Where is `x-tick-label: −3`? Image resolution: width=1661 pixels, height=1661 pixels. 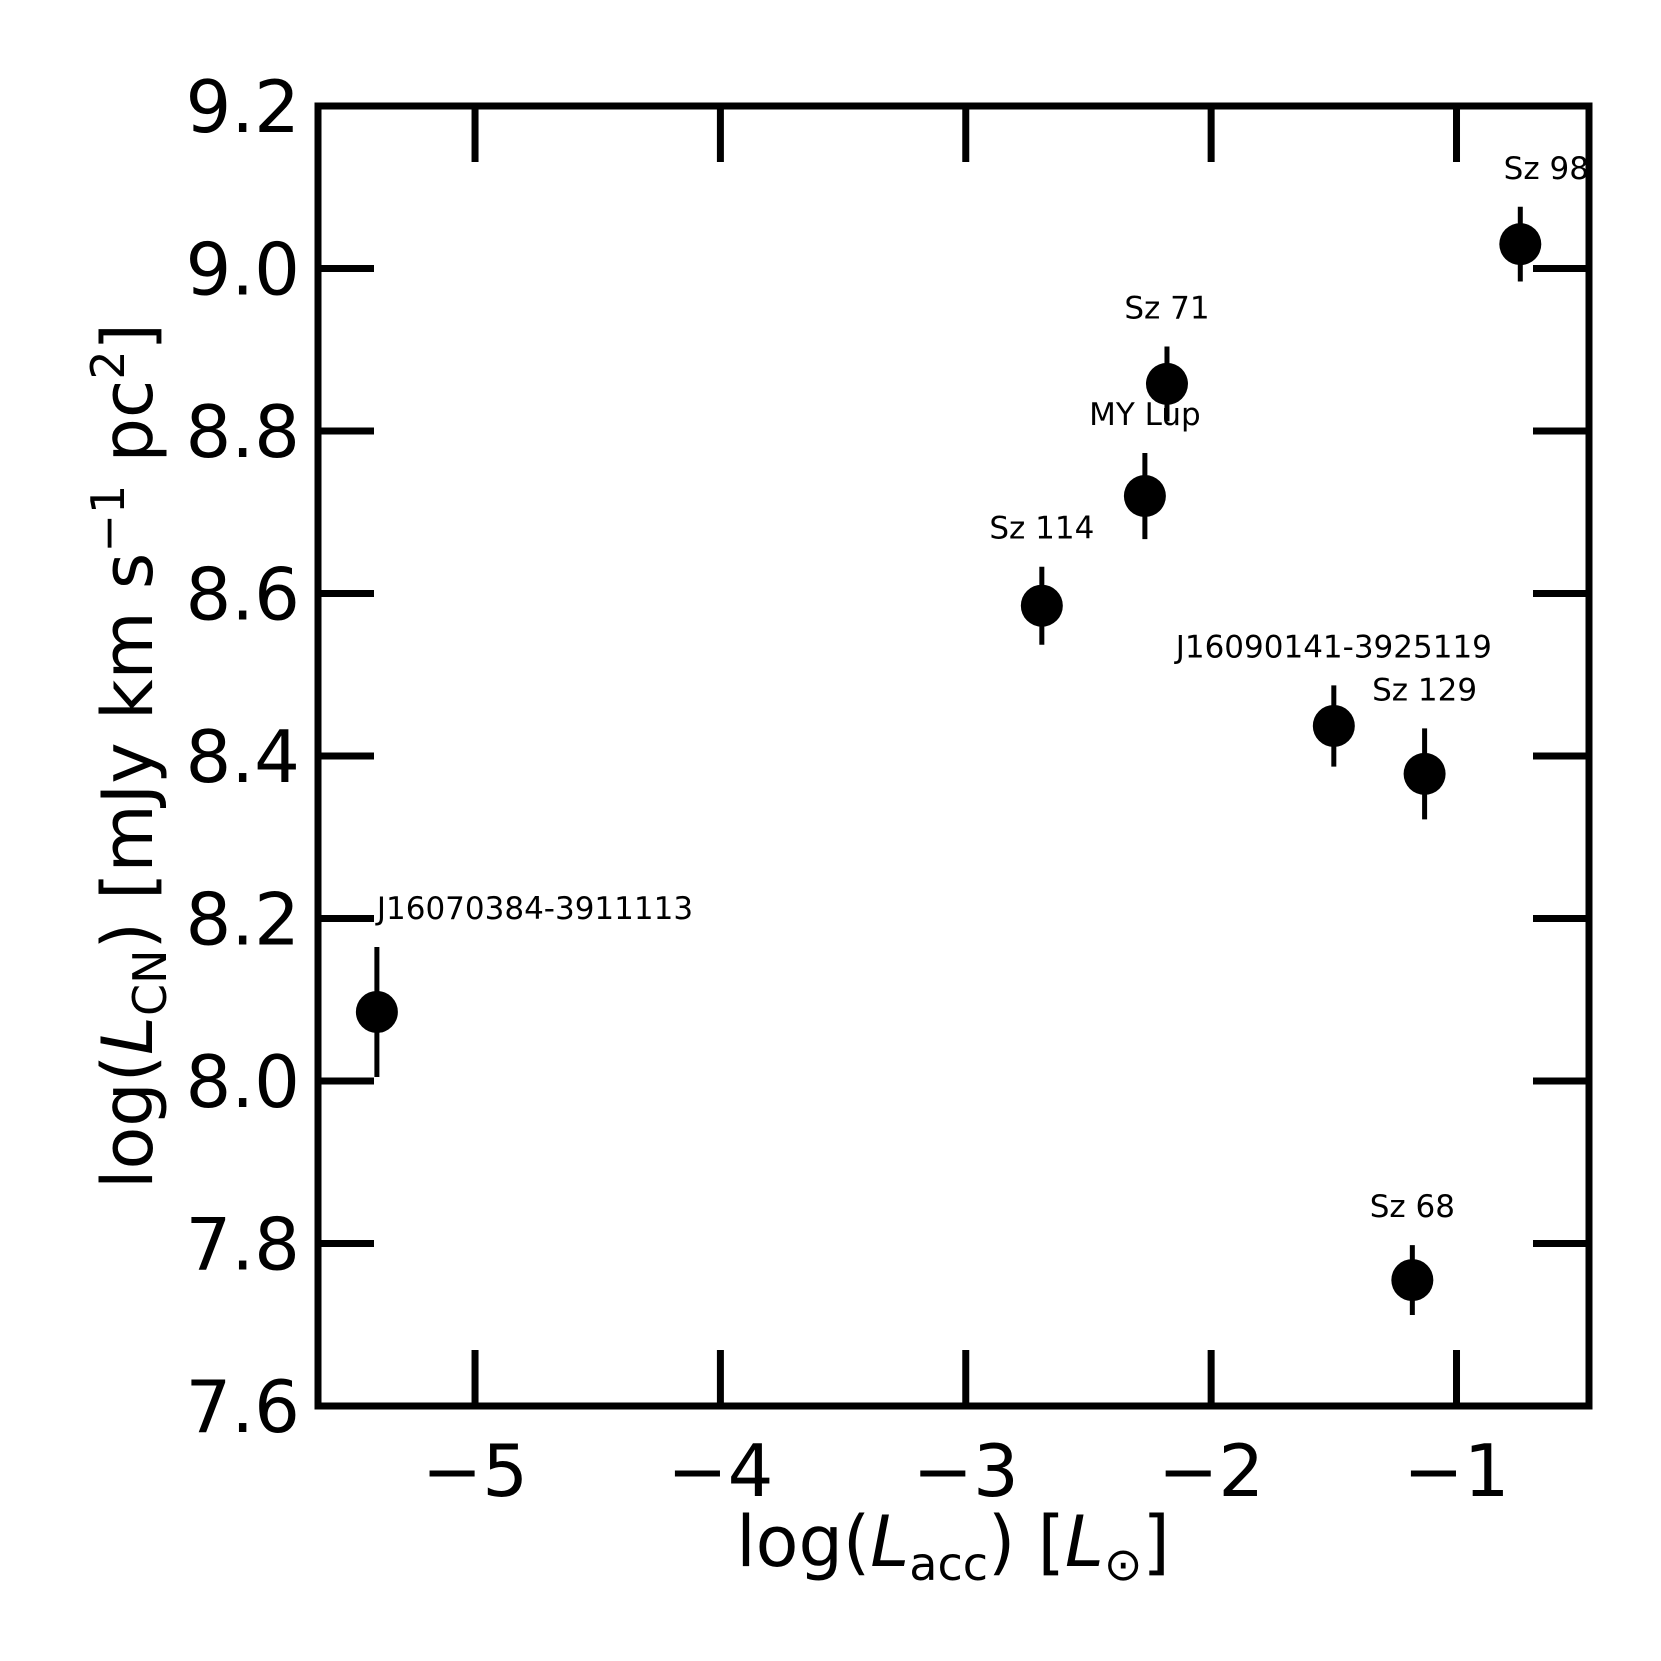 x-tick-label: −3 is located at coordinates (966, 1471).